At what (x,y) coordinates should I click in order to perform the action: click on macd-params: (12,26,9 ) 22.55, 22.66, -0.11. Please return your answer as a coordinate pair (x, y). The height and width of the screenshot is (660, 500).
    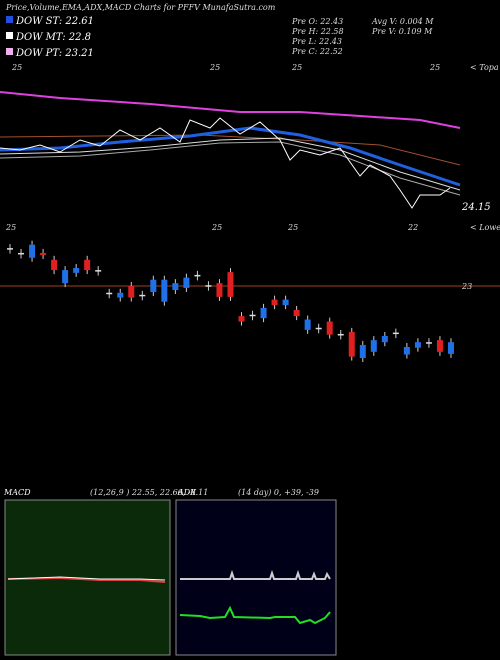
    Looking at the image, I should click on (149, 492).